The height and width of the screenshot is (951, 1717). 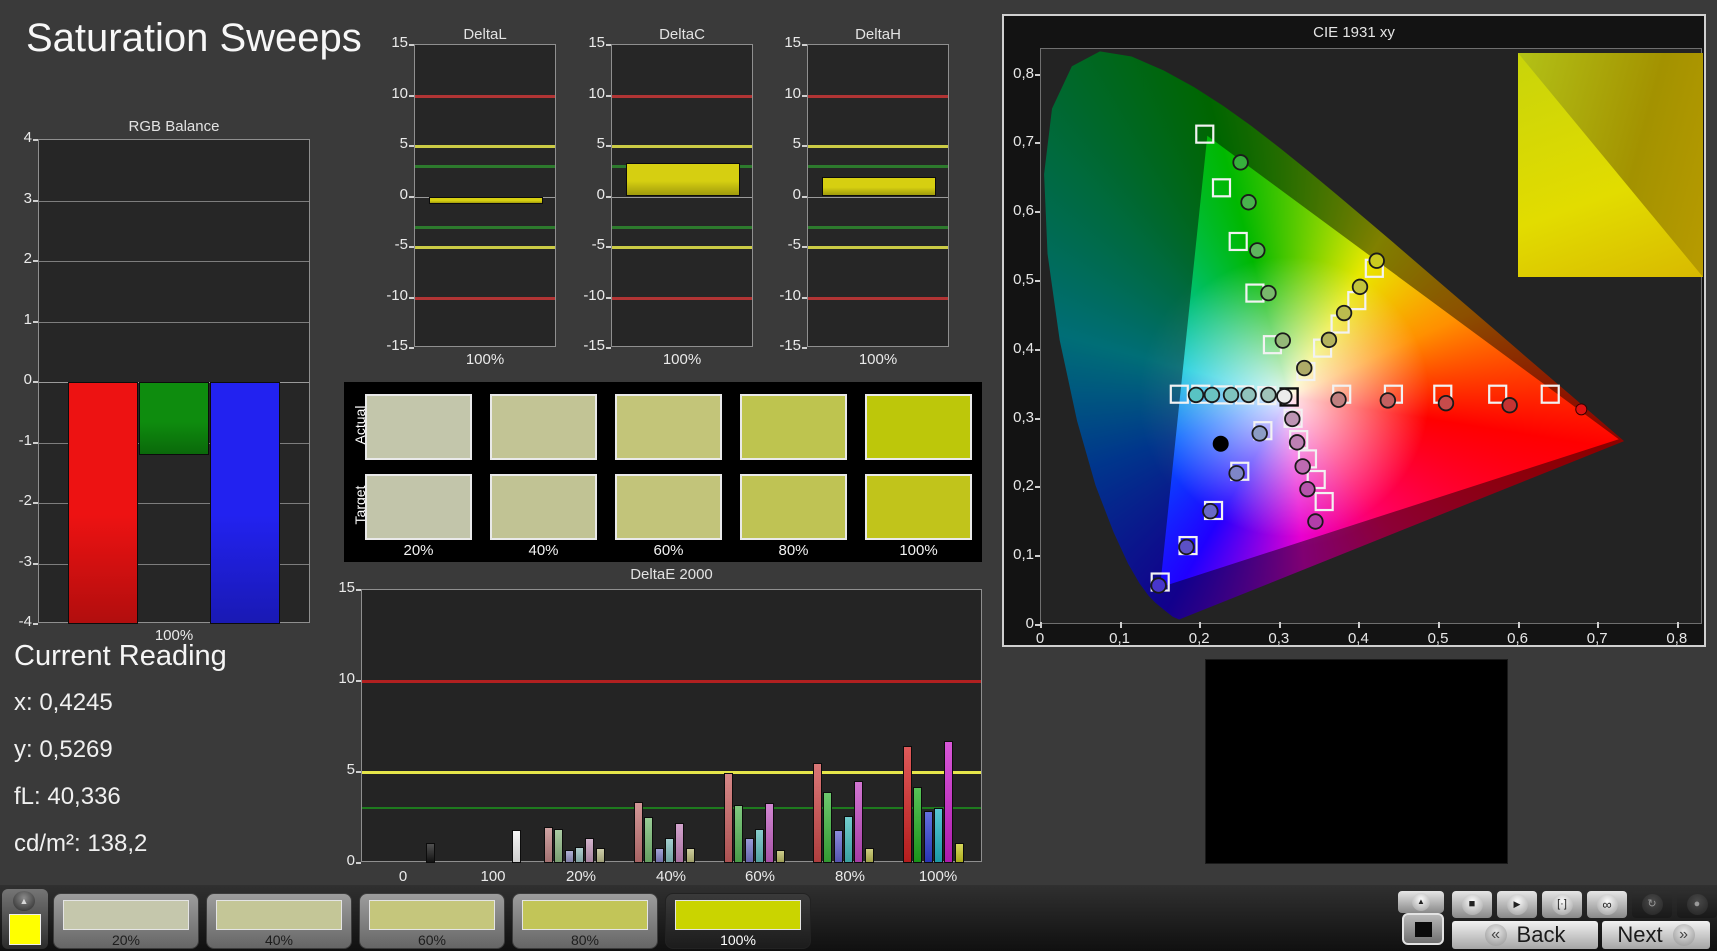 I want to click on delta_c-zero-line, so click(x=682, y=197).